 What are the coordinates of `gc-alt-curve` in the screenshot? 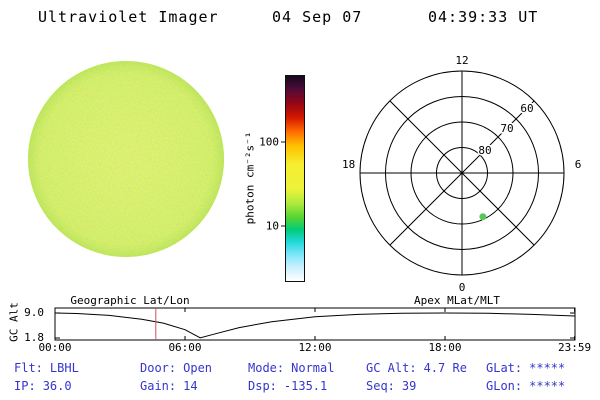 It's located at (314, 325).